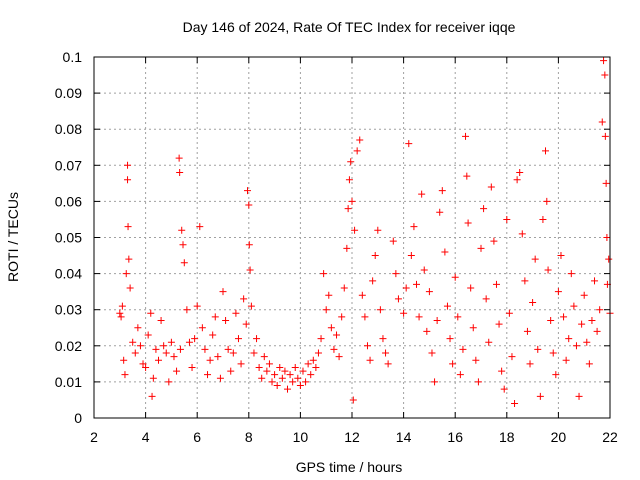 The width and height of the screenshot is (640, 480). What do you see at coordinates (68, 238) in the screenshot?
I see `y-tick-label: 0.05` at bounding box center [68, 238].